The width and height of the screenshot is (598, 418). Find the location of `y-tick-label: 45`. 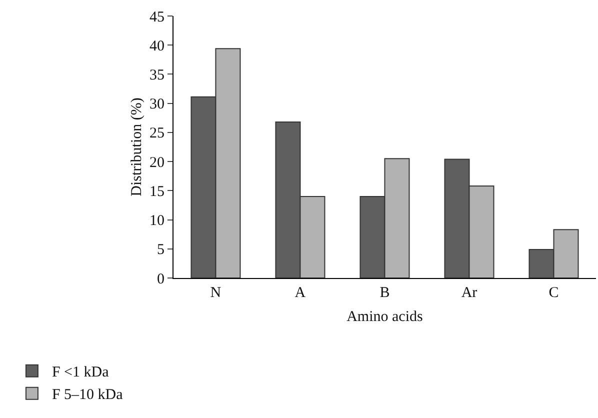

y-tick-label: 45 is located at coordinates (156, 17).